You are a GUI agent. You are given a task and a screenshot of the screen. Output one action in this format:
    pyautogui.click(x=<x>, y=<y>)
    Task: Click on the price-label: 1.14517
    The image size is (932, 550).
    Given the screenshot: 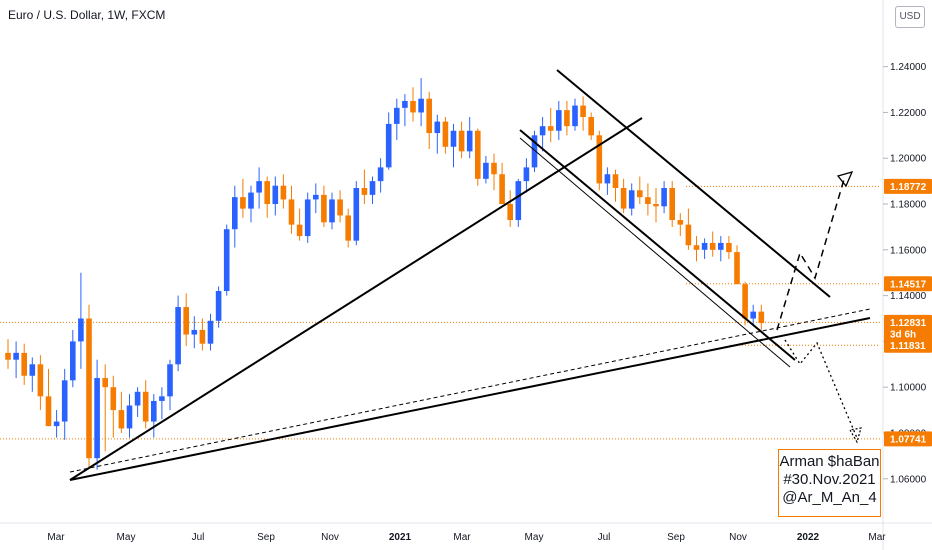 What is the action you would take?
    pyautogui.click(x=908, y=284)
    